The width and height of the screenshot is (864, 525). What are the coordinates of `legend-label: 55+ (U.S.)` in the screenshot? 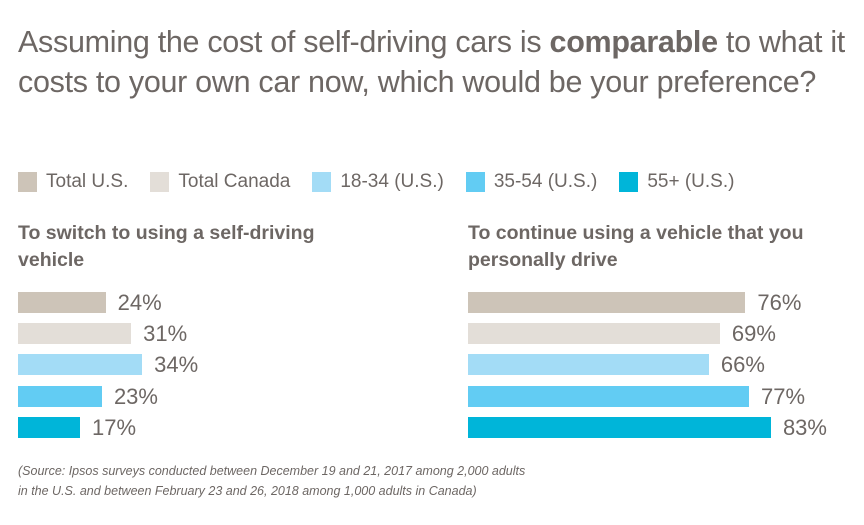 It's located at (691, 181).